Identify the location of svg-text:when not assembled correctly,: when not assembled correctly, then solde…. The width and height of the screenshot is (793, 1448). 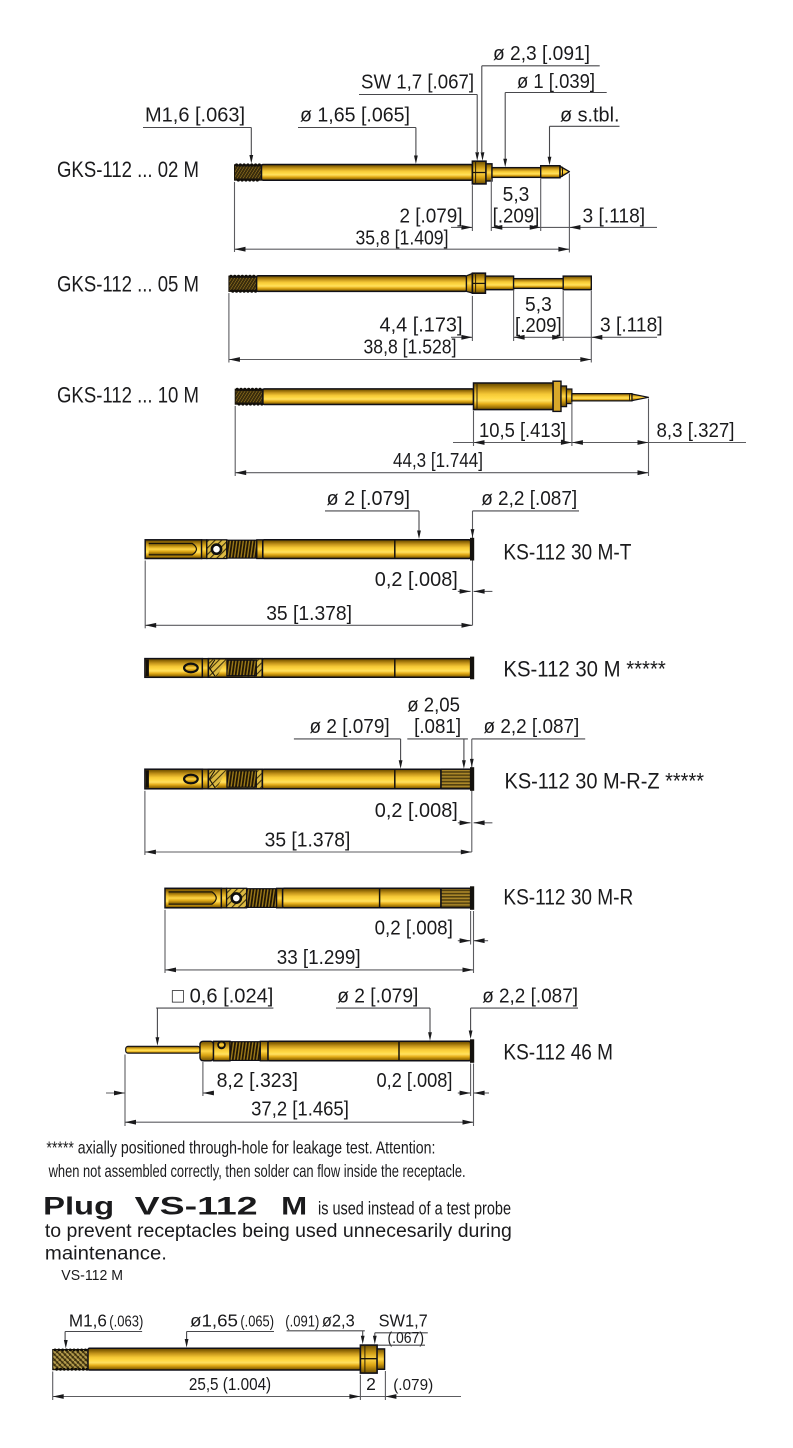
(257, 1171).